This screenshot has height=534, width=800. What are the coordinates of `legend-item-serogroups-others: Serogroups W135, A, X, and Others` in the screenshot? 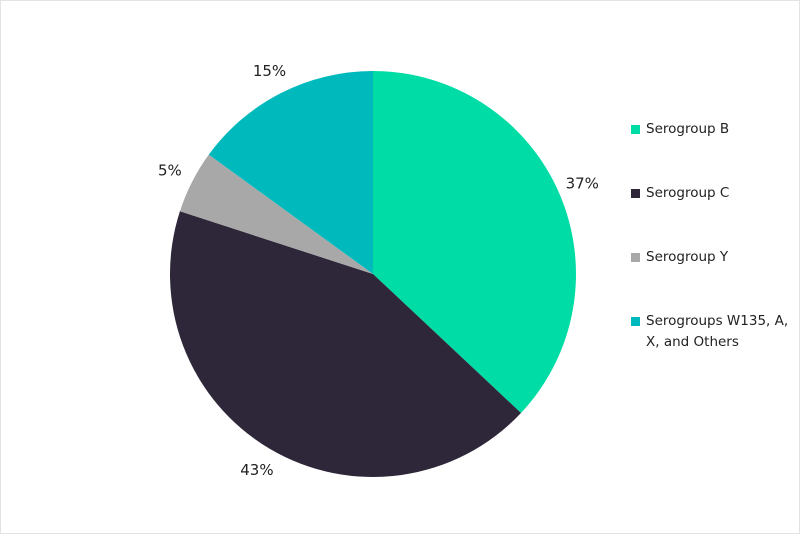 It's located at (715, 332).